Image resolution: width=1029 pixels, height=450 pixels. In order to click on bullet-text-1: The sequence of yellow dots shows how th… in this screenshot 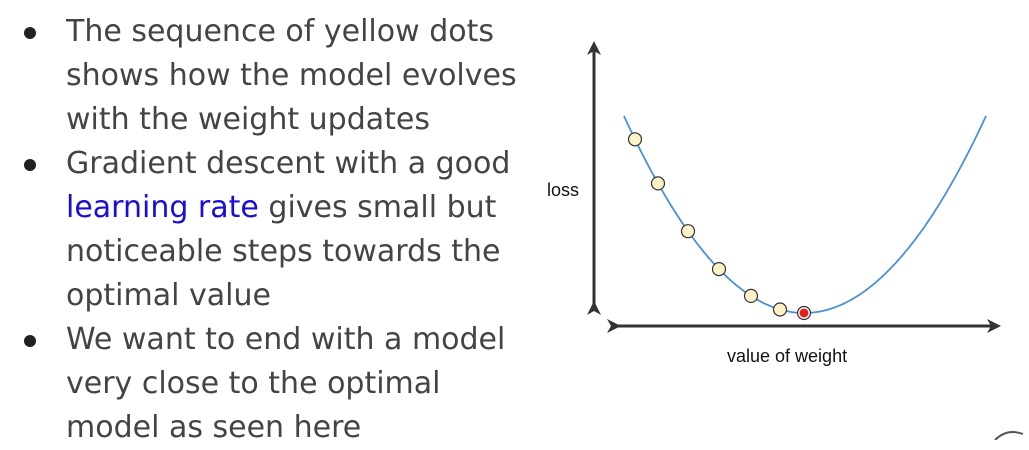, I will do `click(291, 75)`.